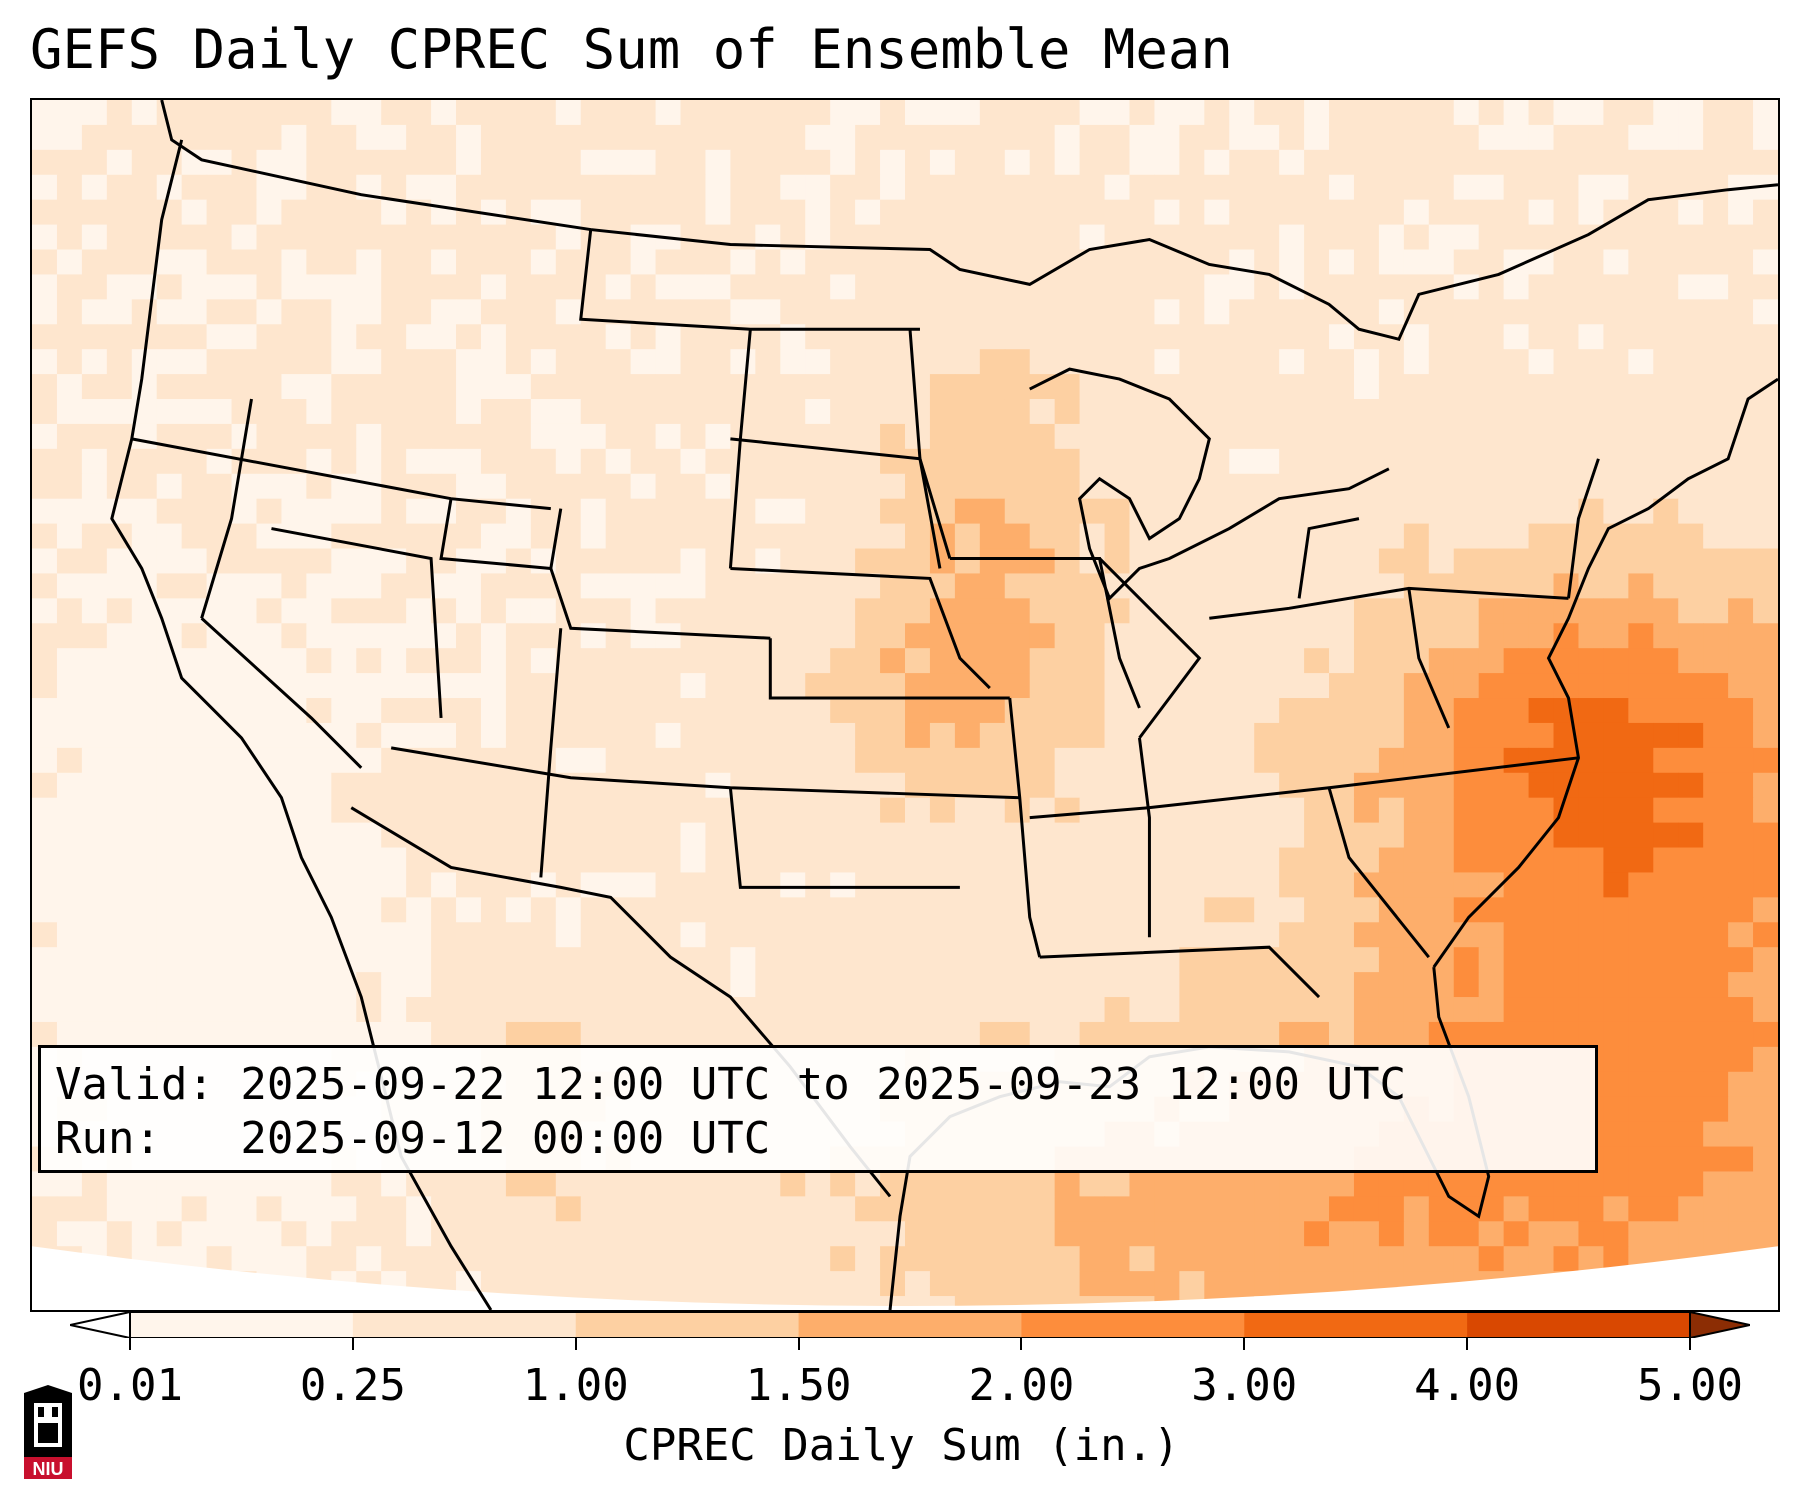  I want to click on logo-text: NIU, so click(48, 1469).